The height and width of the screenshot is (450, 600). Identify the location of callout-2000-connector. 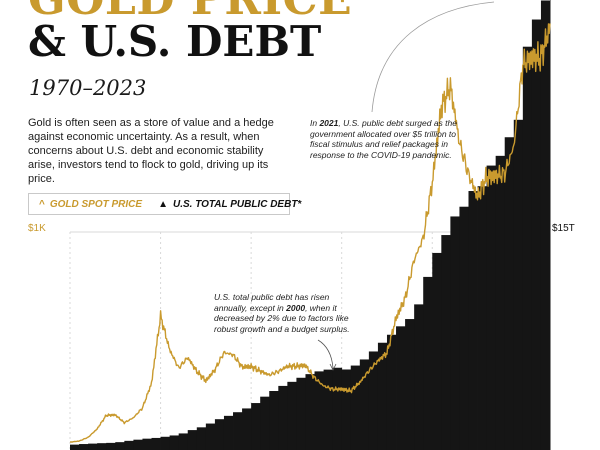
(325, 354).